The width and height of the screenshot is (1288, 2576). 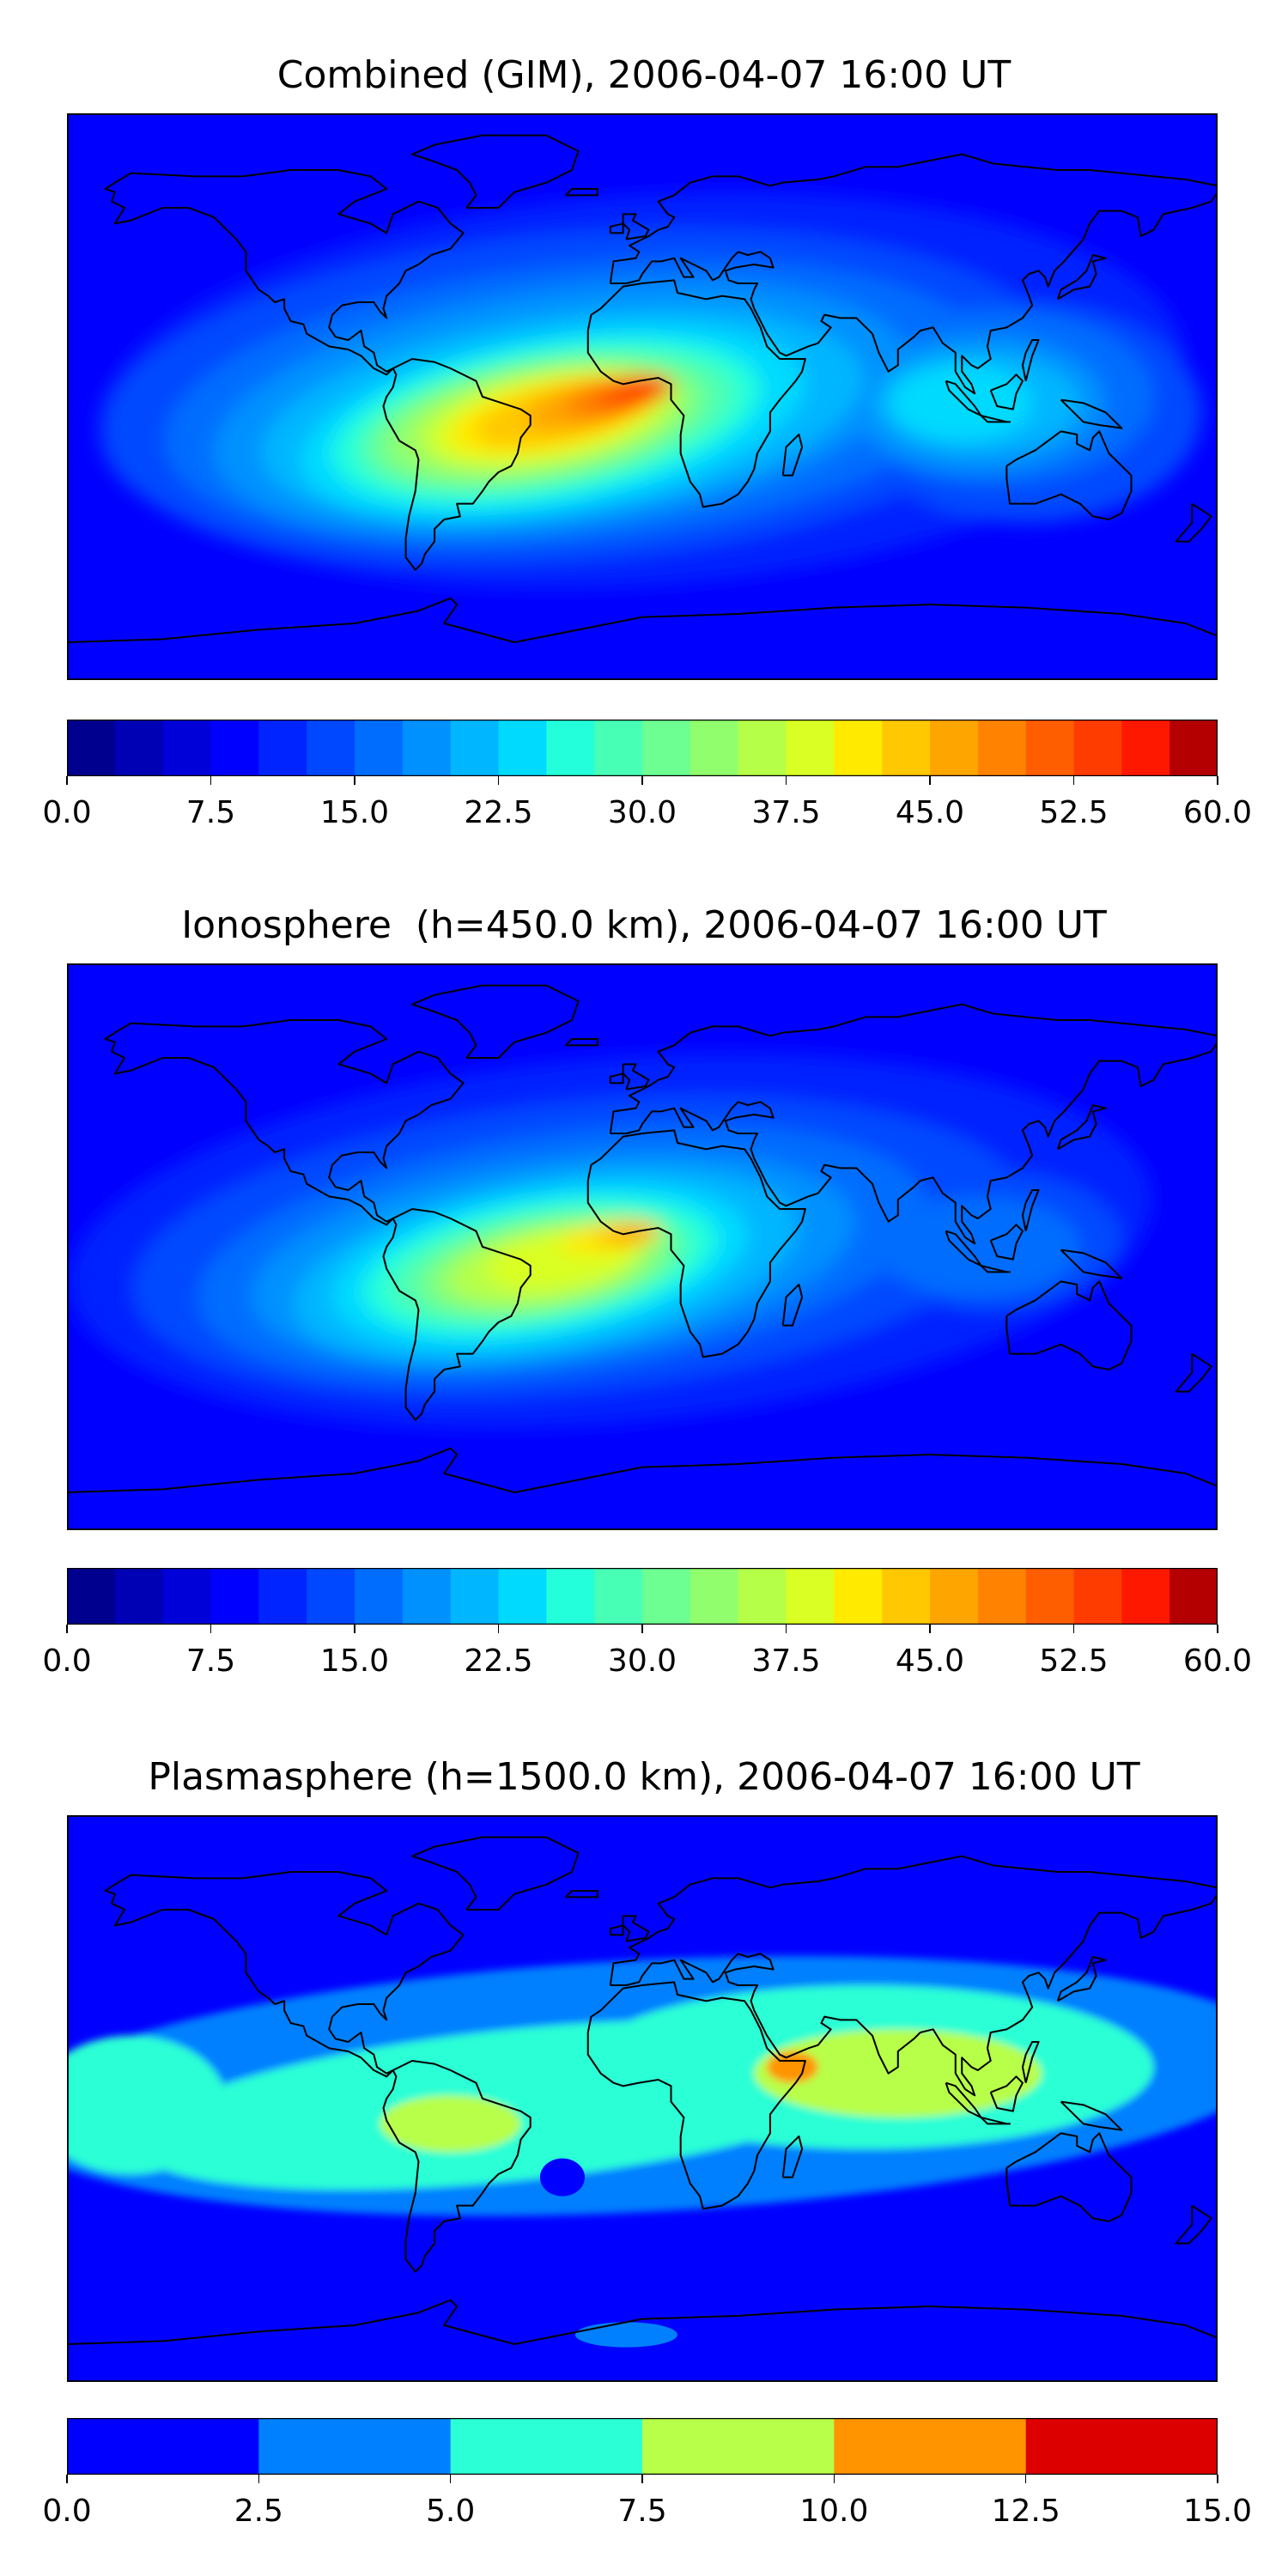 I want to click on colorbar-tick-label: 22.5, so click(x=499, y=812).